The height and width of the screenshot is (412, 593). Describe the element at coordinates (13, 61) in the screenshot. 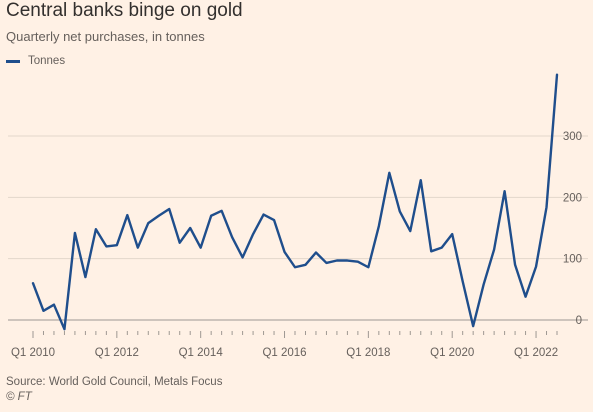

I see `legend-swatch` at that location.